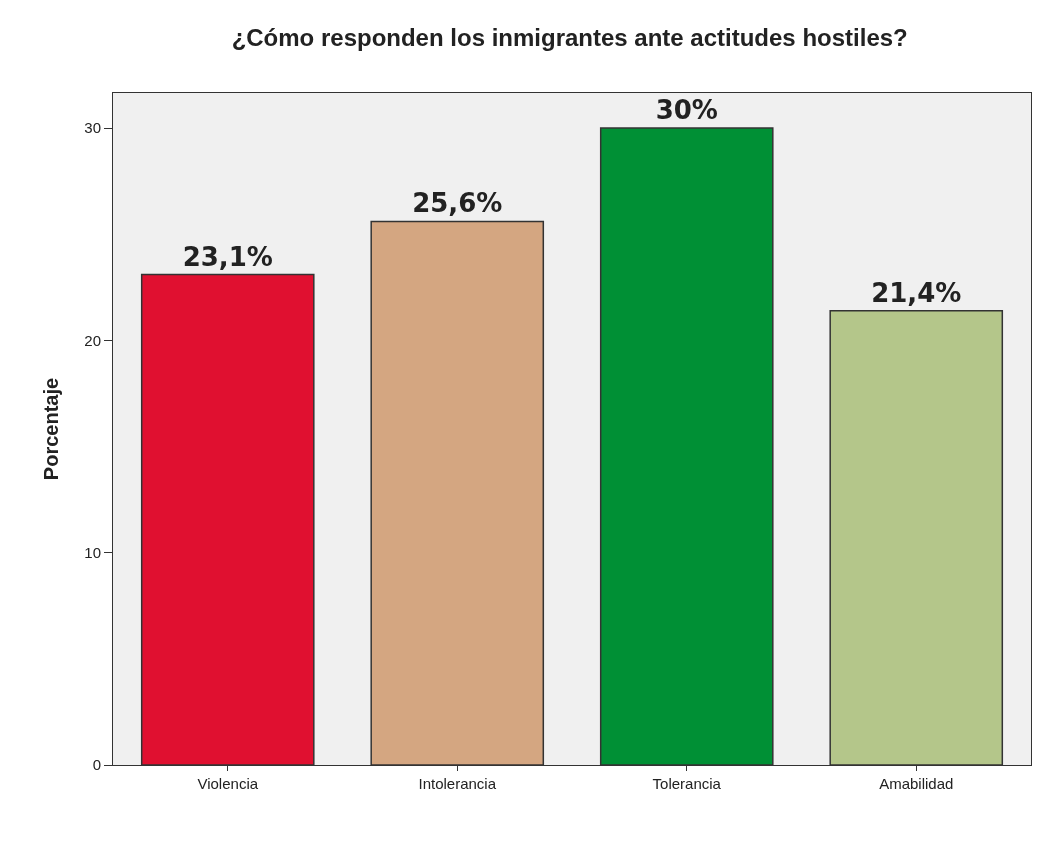  I want to click on x-tick-label: Amabilidad, so click(916, 783).